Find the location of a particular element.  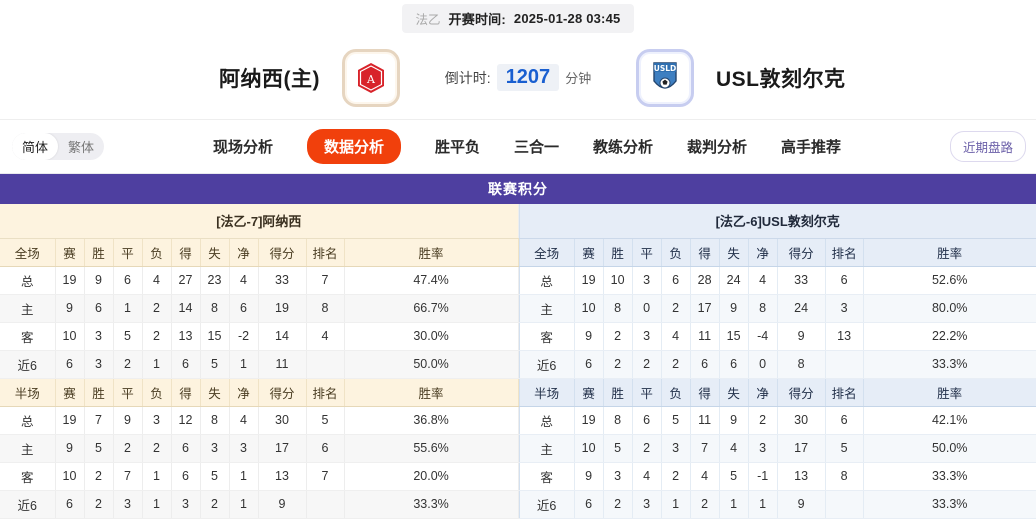

home-team-title-row: [法乙-7]阿纳西 is located at coordinates (259, 221).